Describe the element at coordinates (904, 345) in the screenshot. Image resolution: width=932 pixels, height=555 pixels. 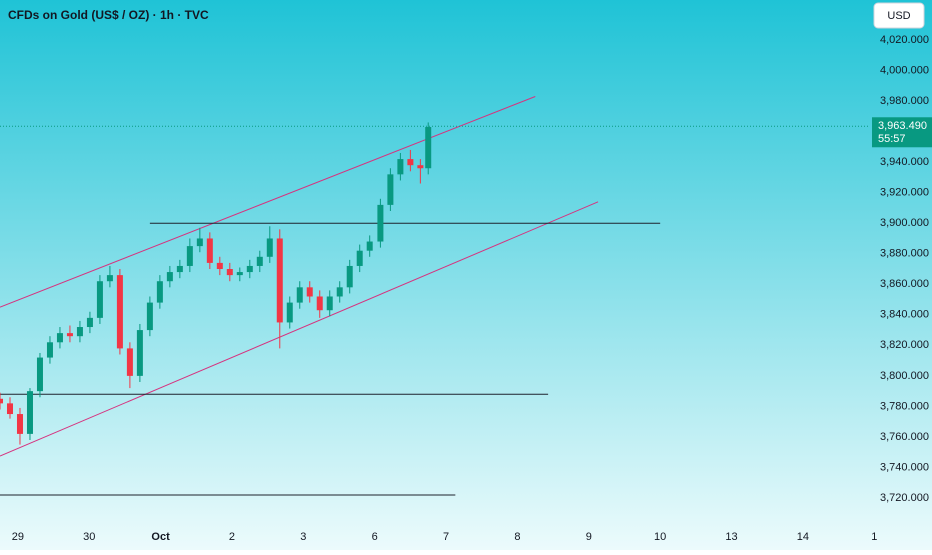
I see `y-tick-label: 3,820.000` at that location.